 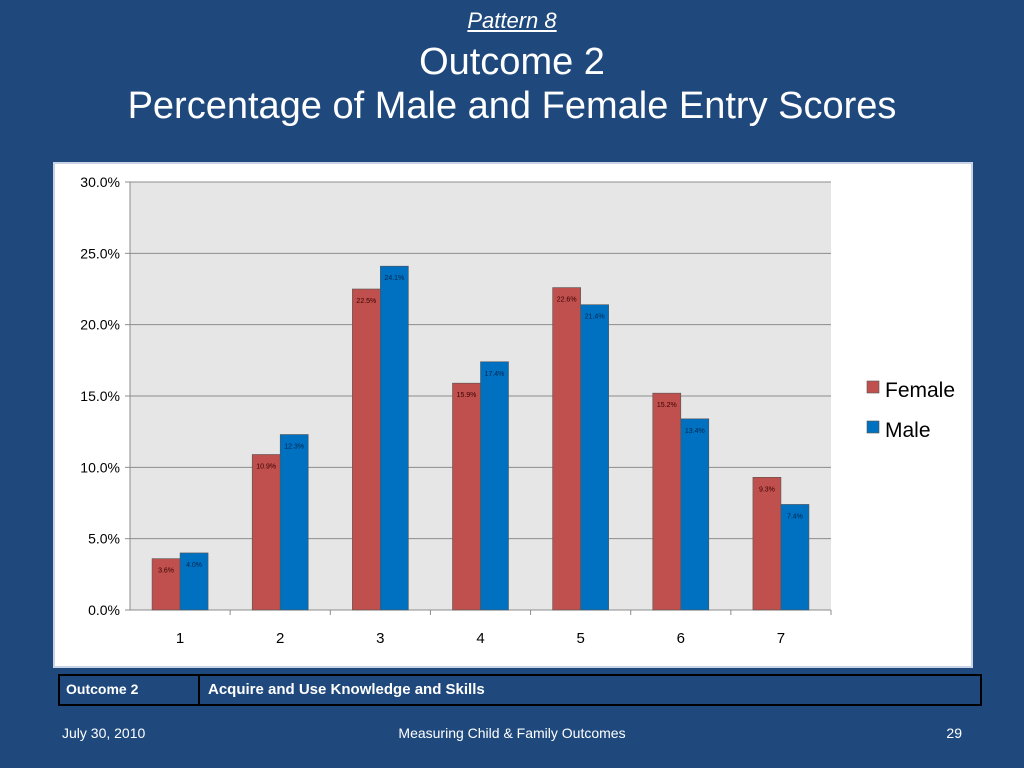 What do you see at coordinates (194, 565) in the screenshot?
I see `data-label-male: 4.0%` at bounding box center [194, 565].